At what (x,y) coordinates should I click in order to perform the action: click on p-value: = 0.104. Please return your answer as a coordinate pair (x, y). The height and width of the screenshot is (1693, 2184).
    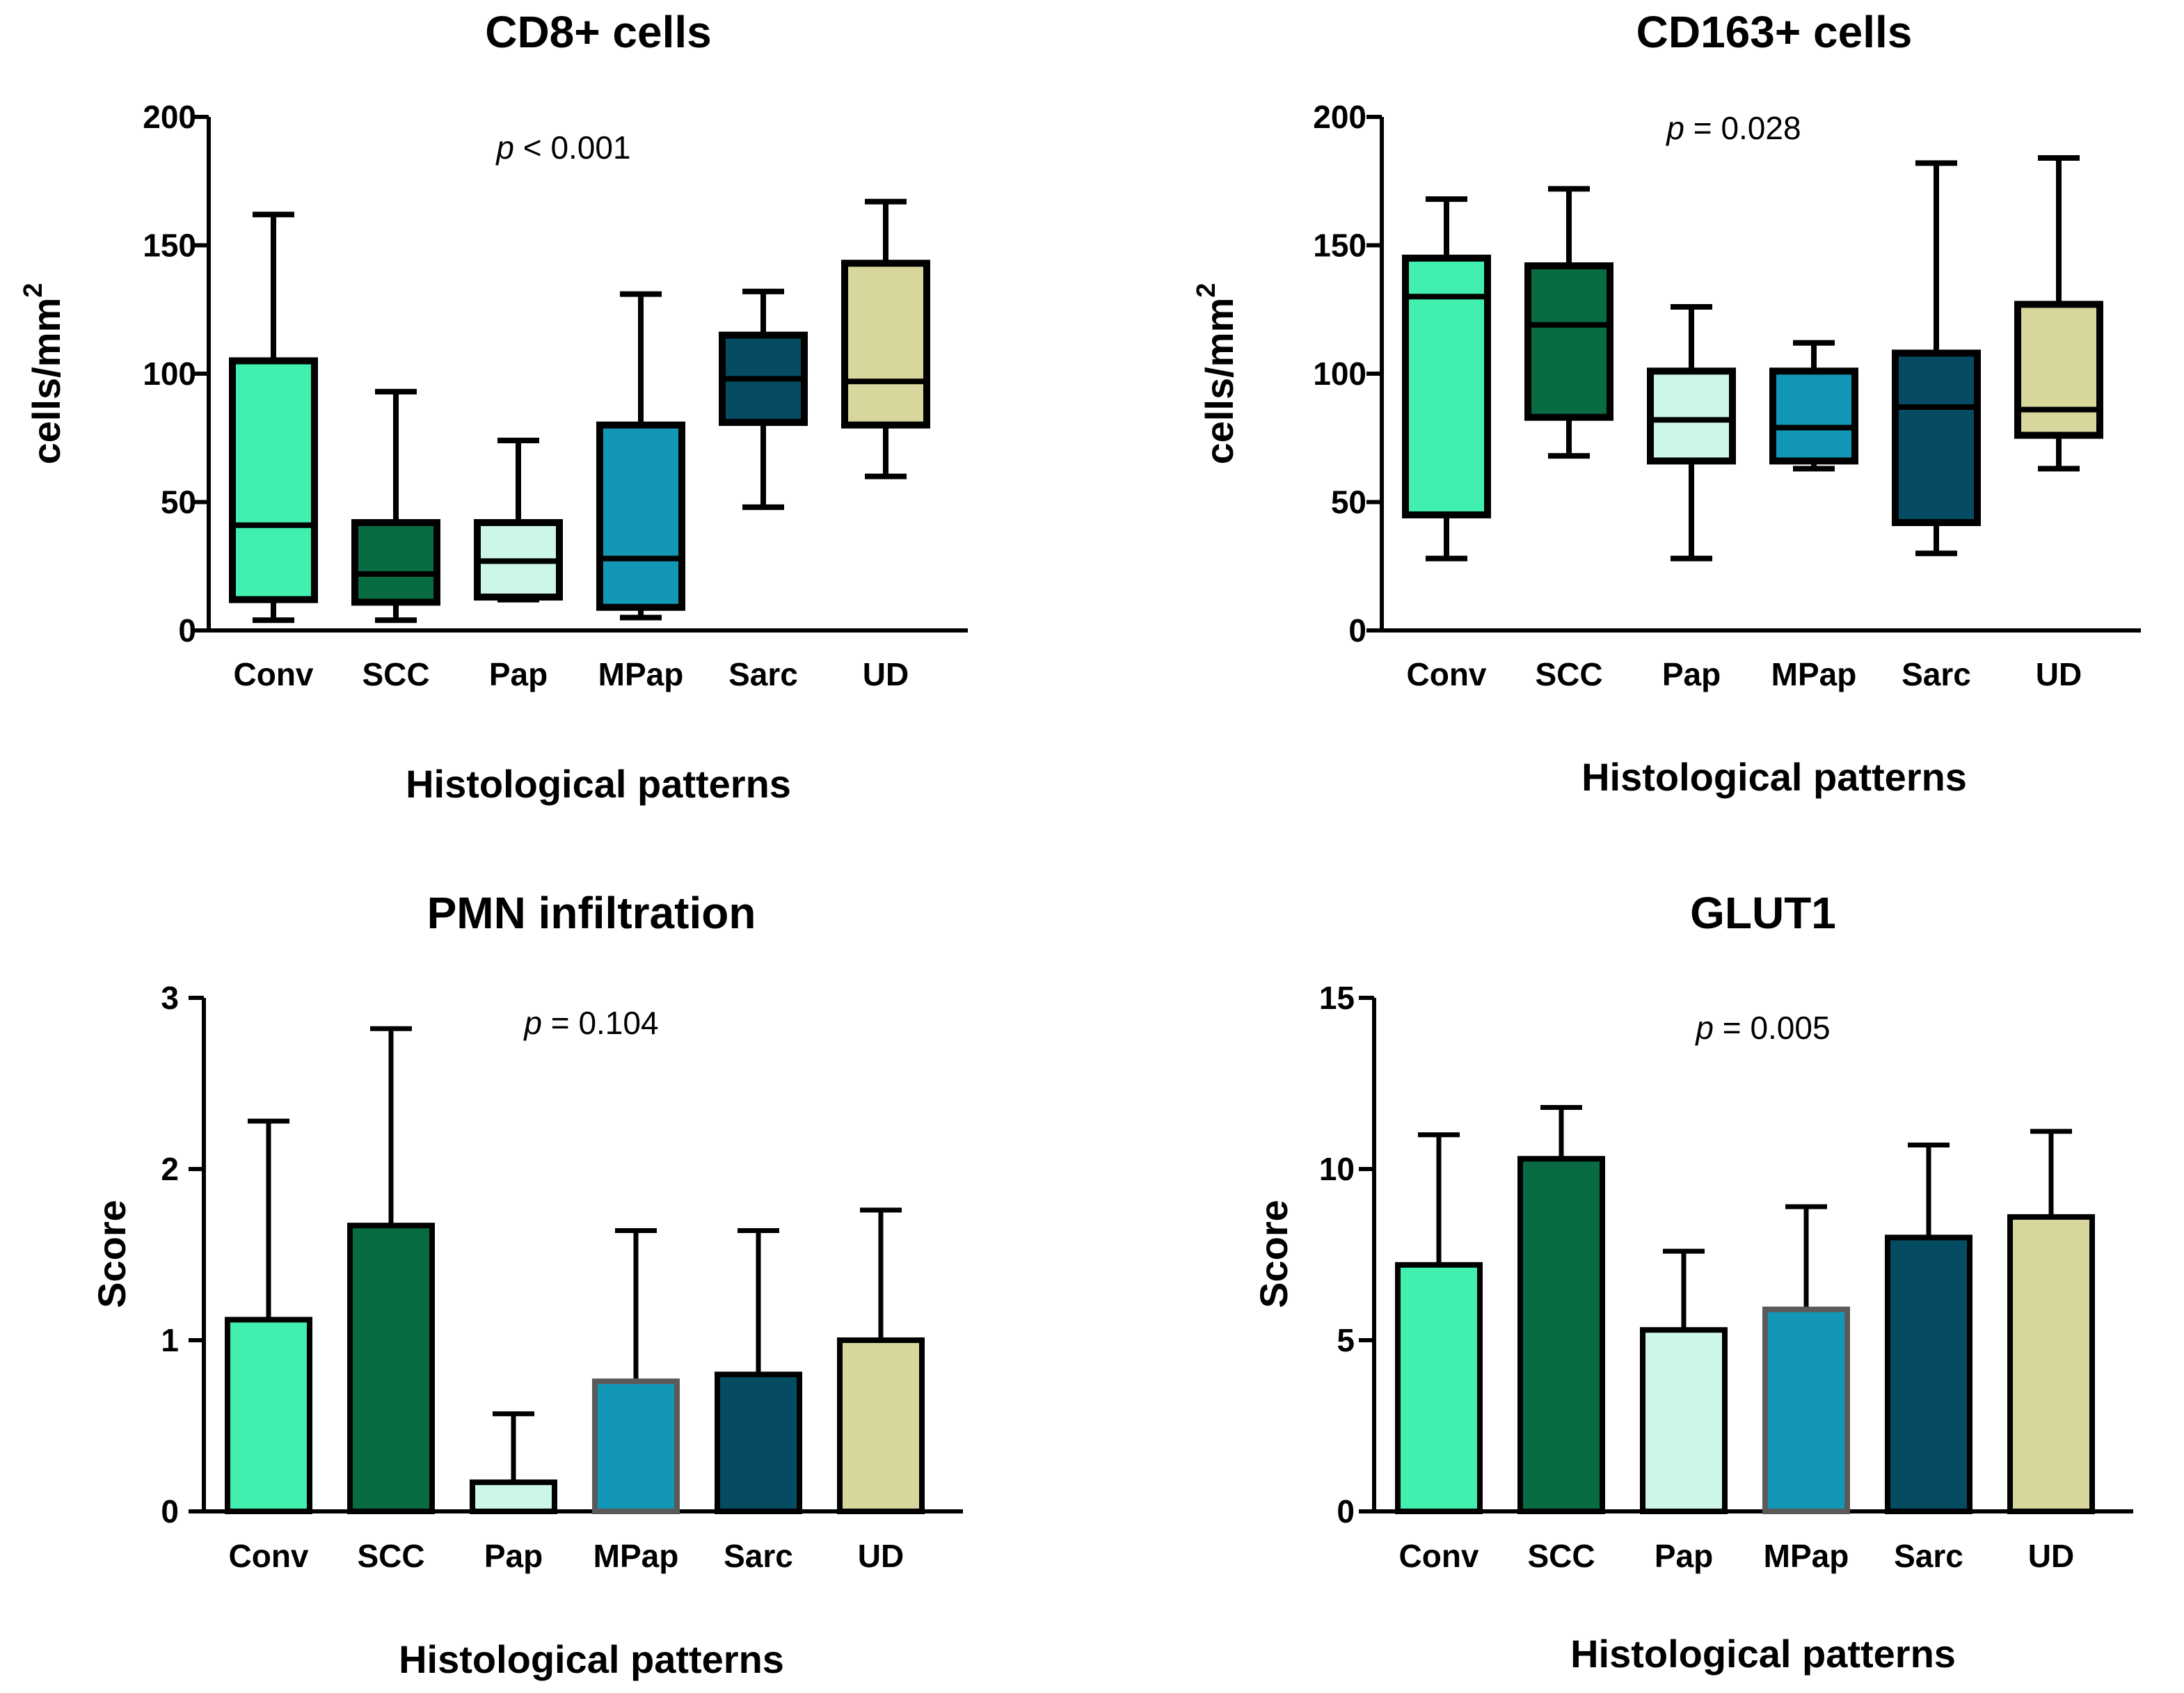
    Looking at the image, I should click on (600, 1023).